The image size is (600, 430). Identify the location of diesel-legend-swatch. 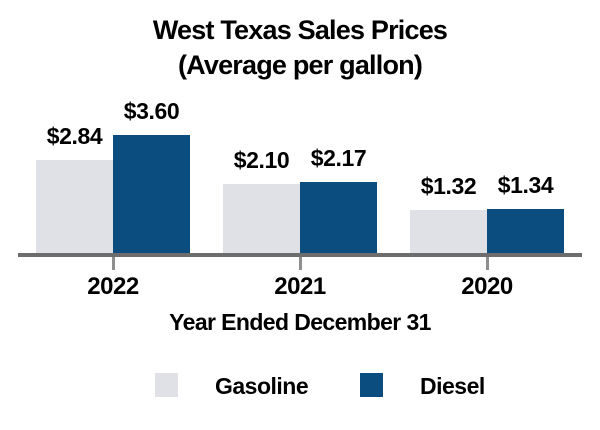
(371, 385).